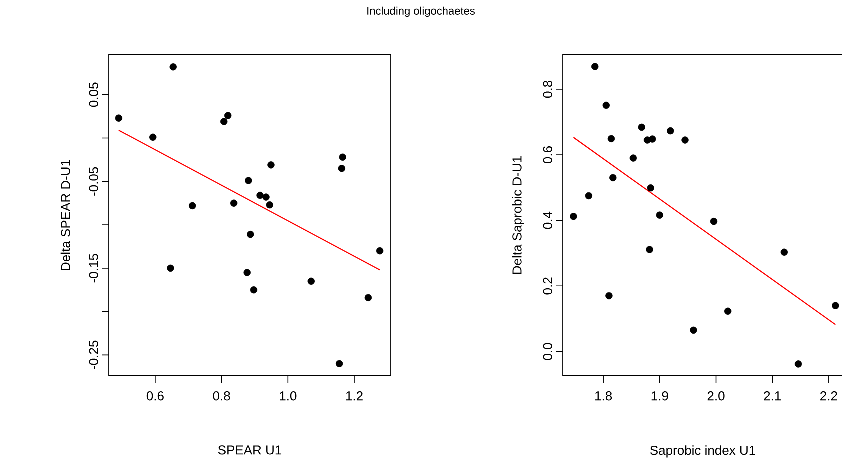 This screenshot has width=842, height=471. What do you see at coordinates (547, 286) in the screenshot?
I see `y-tick-label: 0.2` at bounding box center [547, 286].